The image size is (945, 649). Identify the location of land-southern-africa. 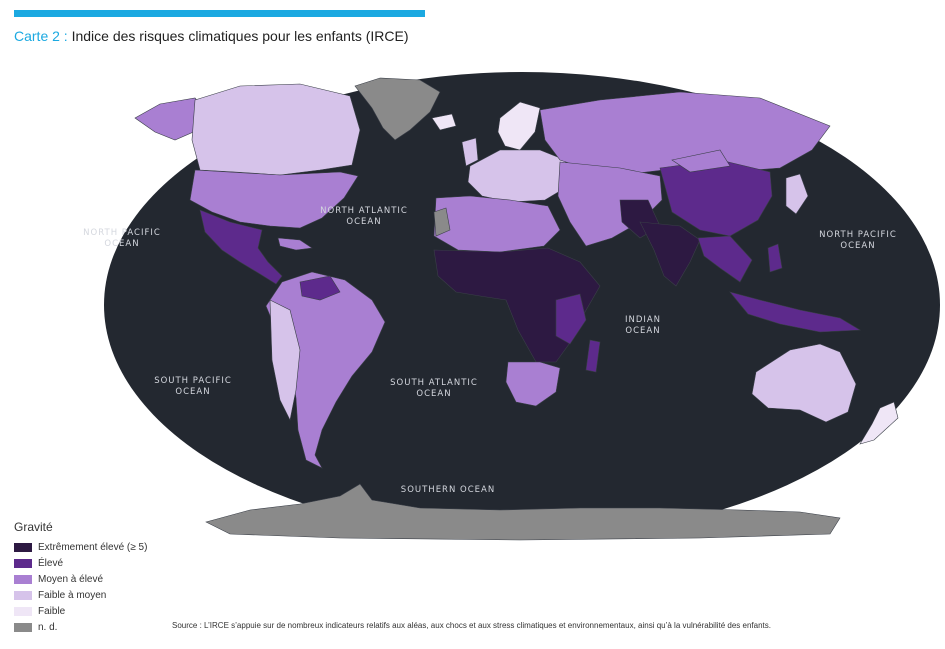
(533, 384).